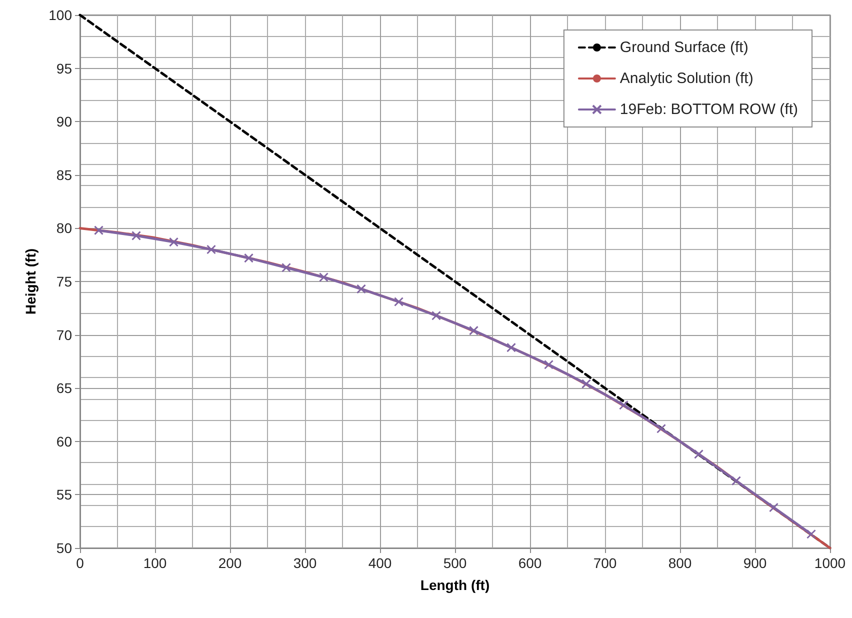 The height and width of the screenshot is (618, 852). Describe the element at coordinates (605, 563) in the screenshot. I see `x-tick-label: 700` at that location.